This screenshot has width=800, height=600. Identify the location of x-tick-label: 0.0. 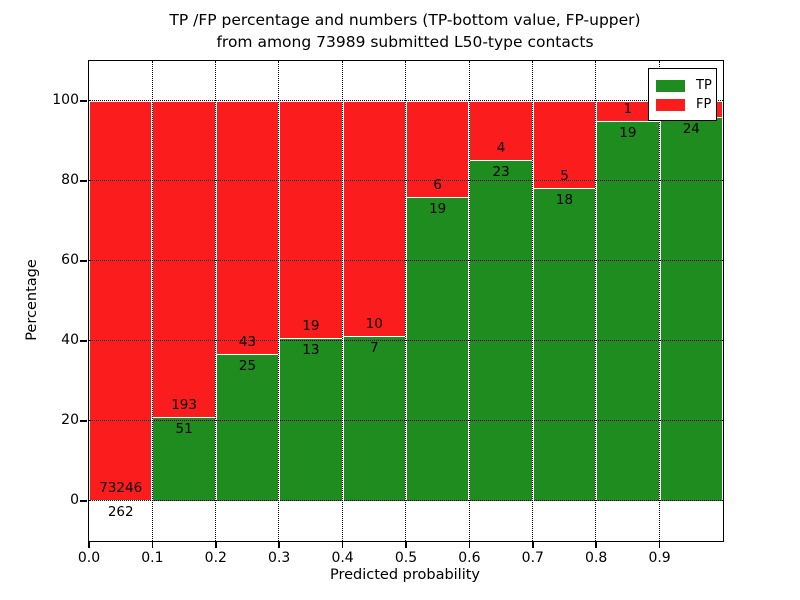
(89, 558).